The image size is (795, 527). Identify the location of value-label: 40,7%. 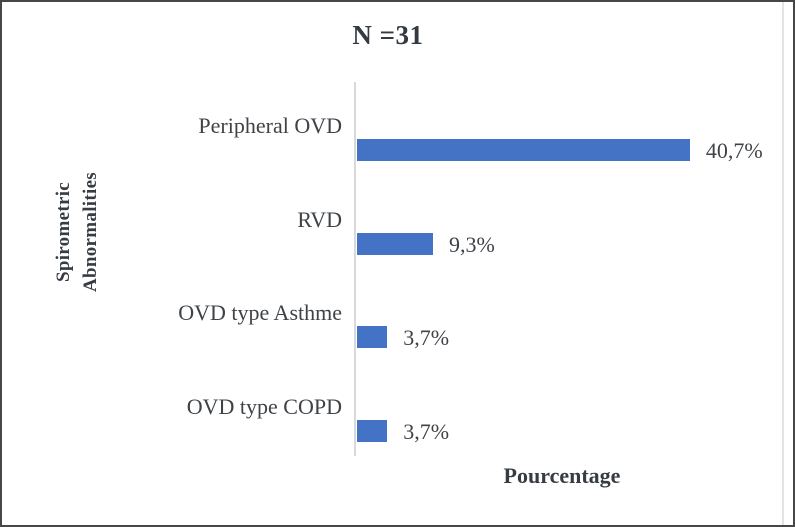
(734, 150).